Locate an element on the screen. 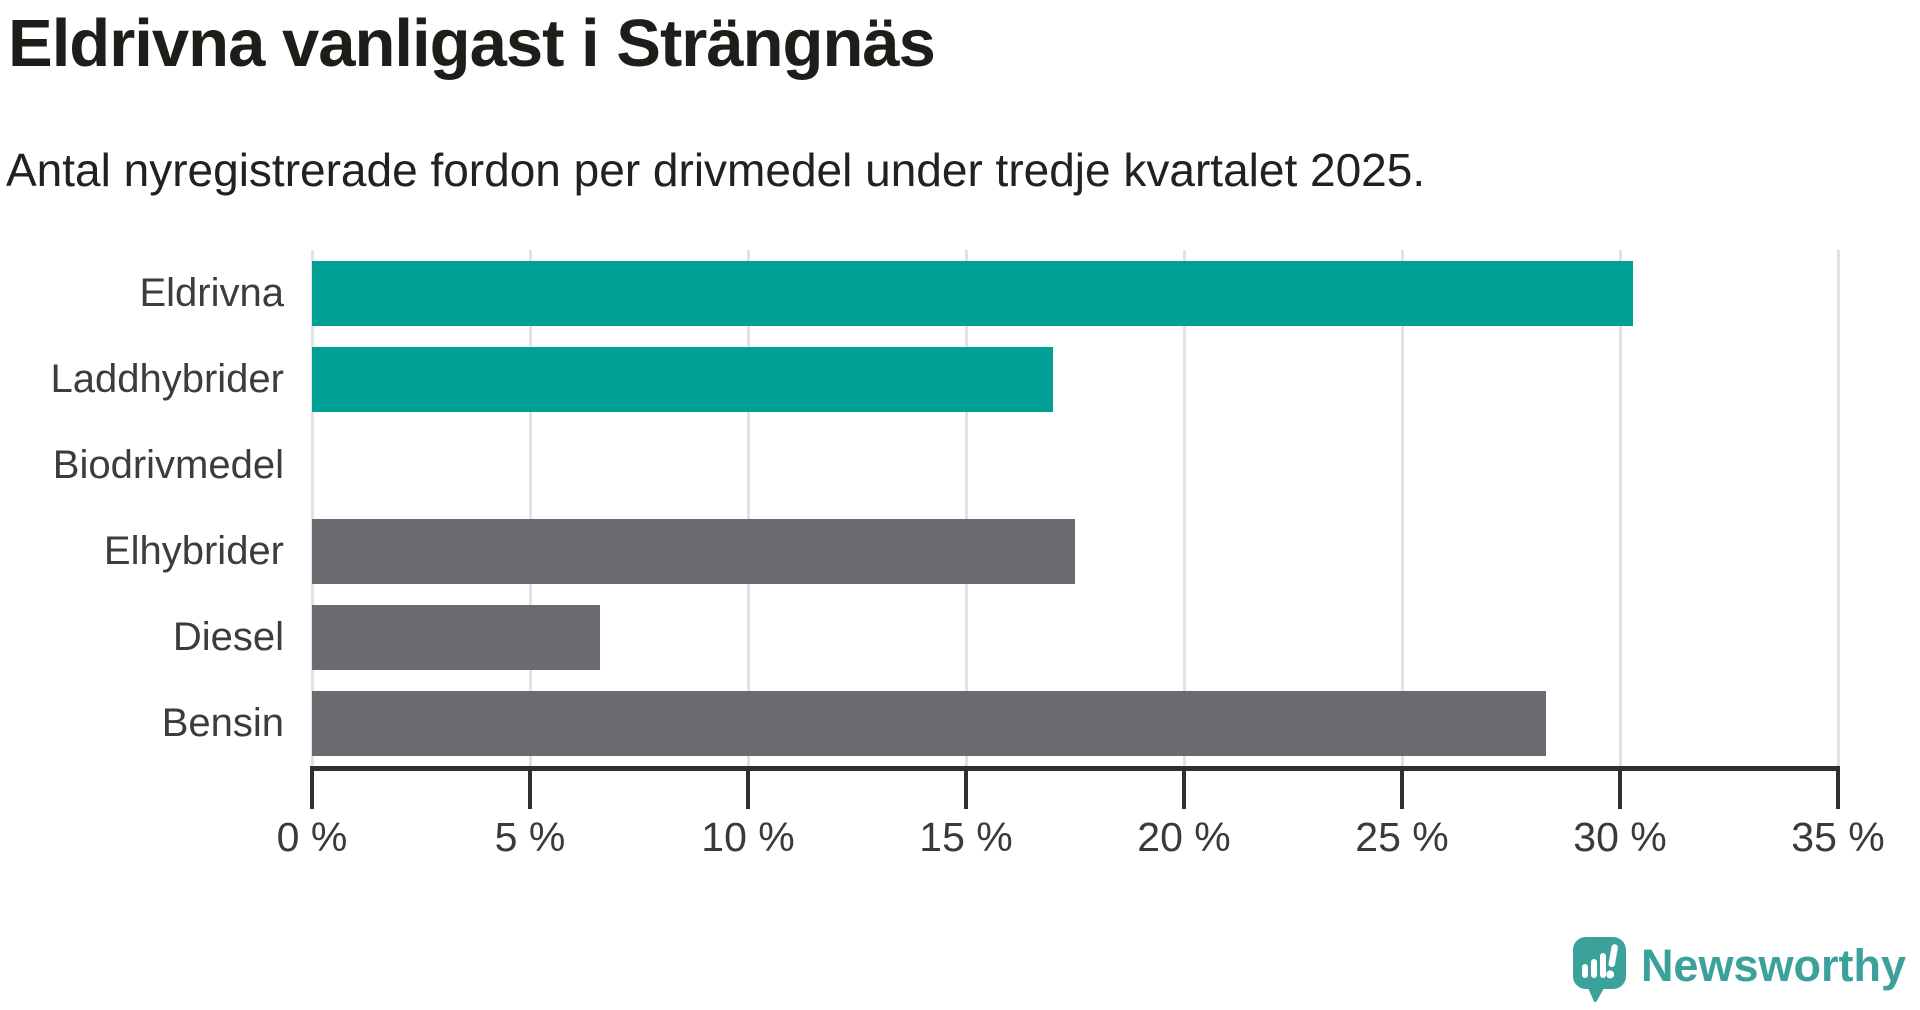 The width and height of the screenshot is (1920, 1010). newsworthy-logo-icon is located at coordinates (1599, 969).